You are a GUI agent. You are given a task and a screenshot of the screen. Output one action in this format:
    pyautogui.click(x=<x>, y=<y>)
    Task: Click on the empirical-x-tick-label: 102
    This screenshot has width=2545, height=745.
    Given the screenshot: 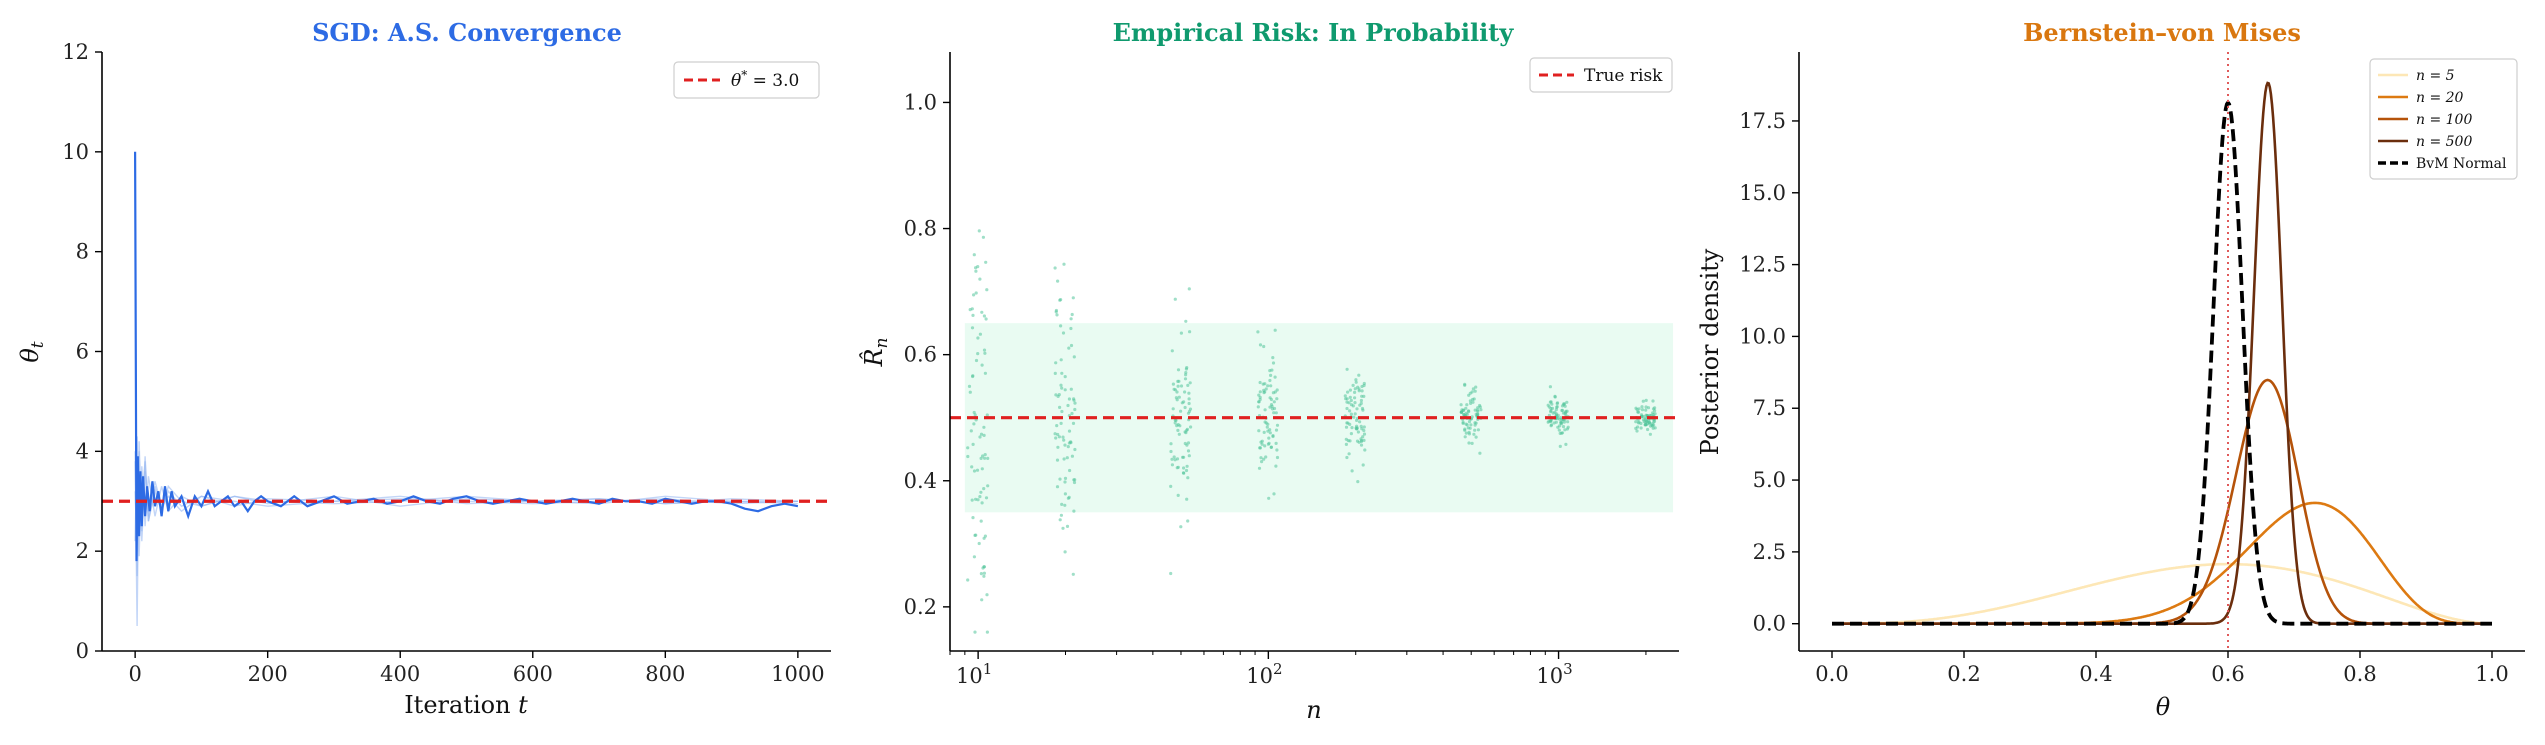 What is the action you would take?
    pyautogui.click(x=1264, y=674)
    